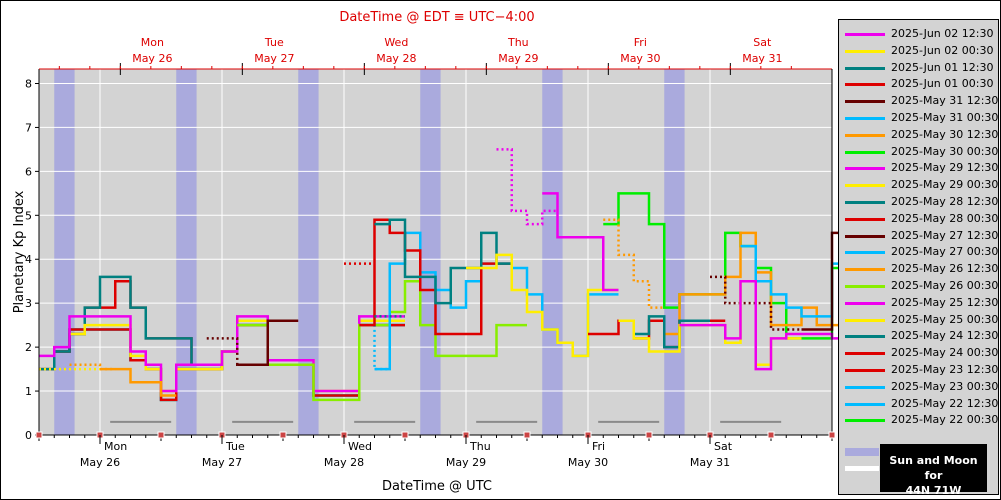  I want to click on legend-item: 2025-May 22 00:30, so click(922, 420).